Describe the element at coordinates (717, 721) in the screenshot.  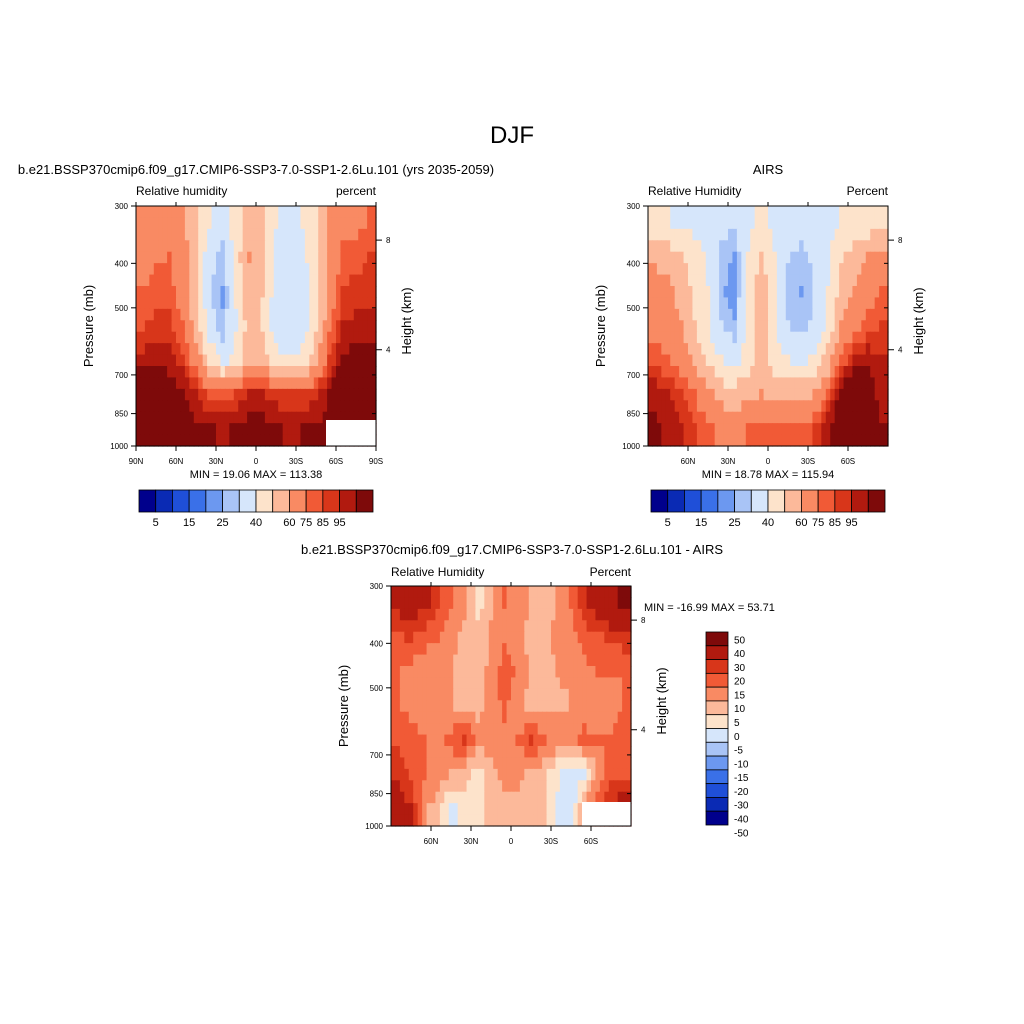
I see `colorbar-swatch` at that location.